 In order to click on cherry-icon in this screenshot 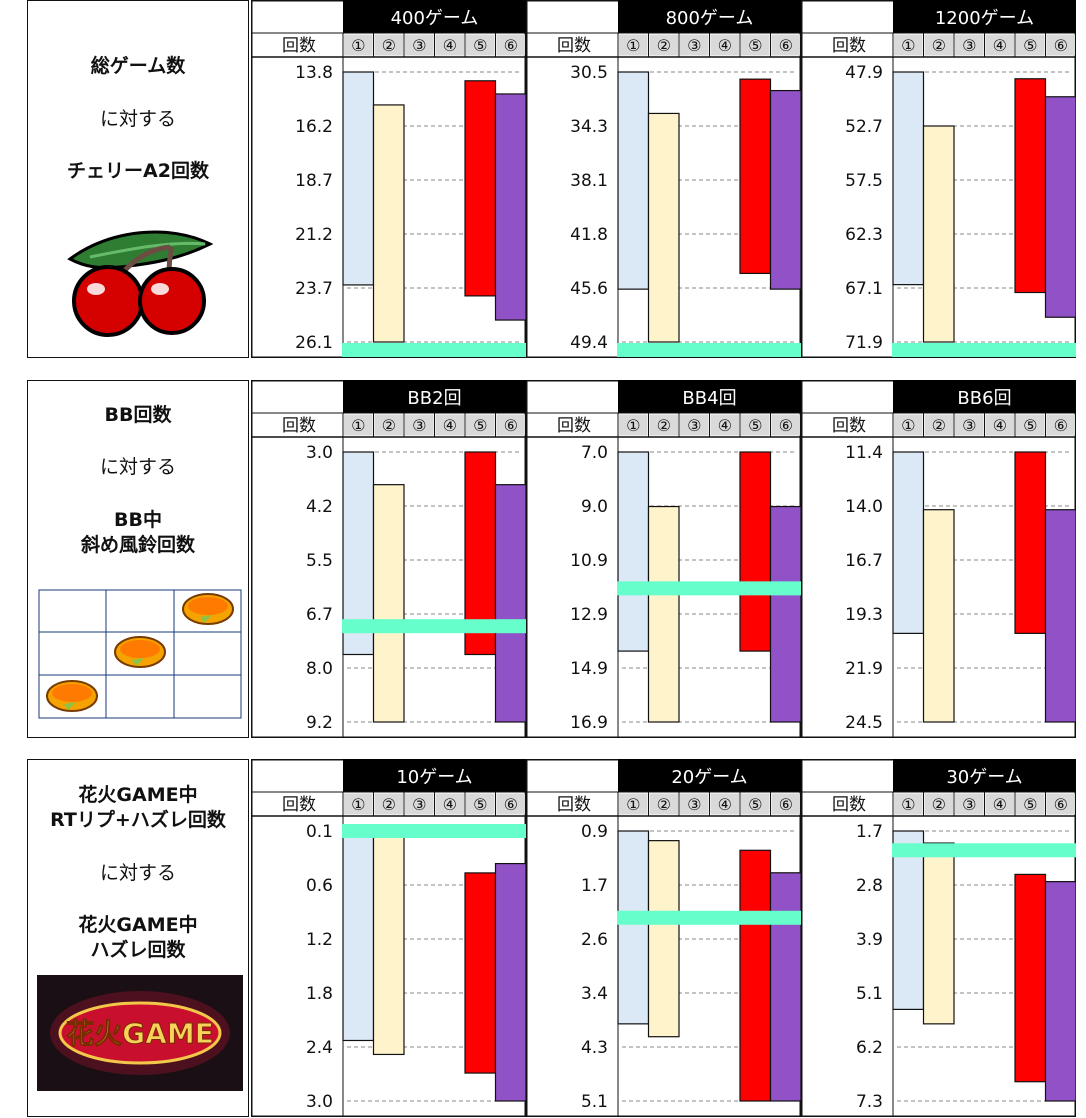, I will do `click(140, 283)`.